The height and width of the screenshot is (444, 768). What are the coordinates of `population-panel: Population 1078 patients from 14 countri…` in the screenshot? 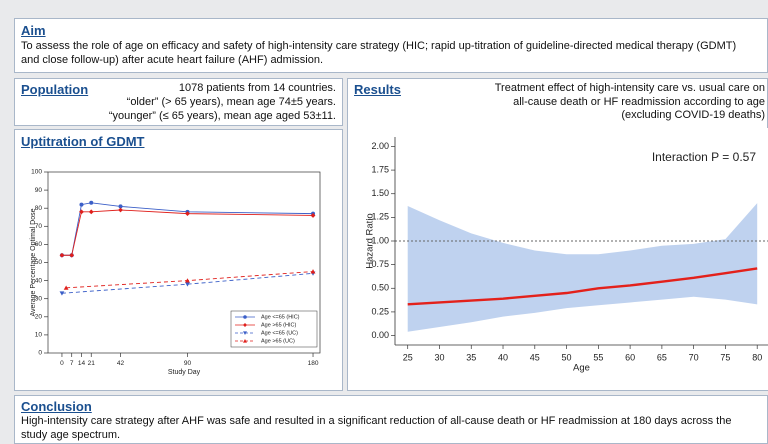 It's located at (178, 102).